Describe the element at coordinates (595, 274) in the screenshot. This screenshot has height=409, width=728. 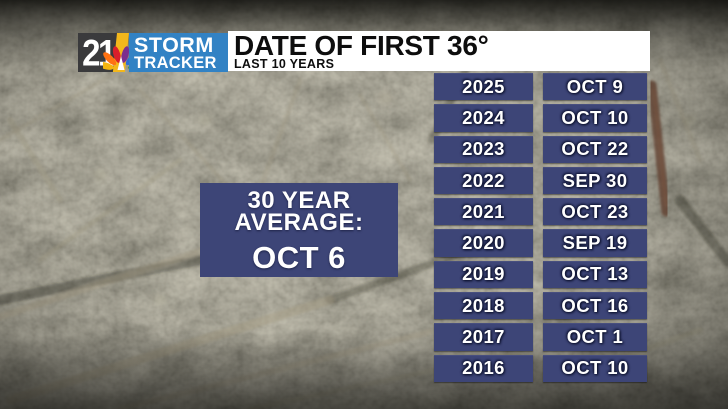
I see `date-cell: OCT 13` at that location.